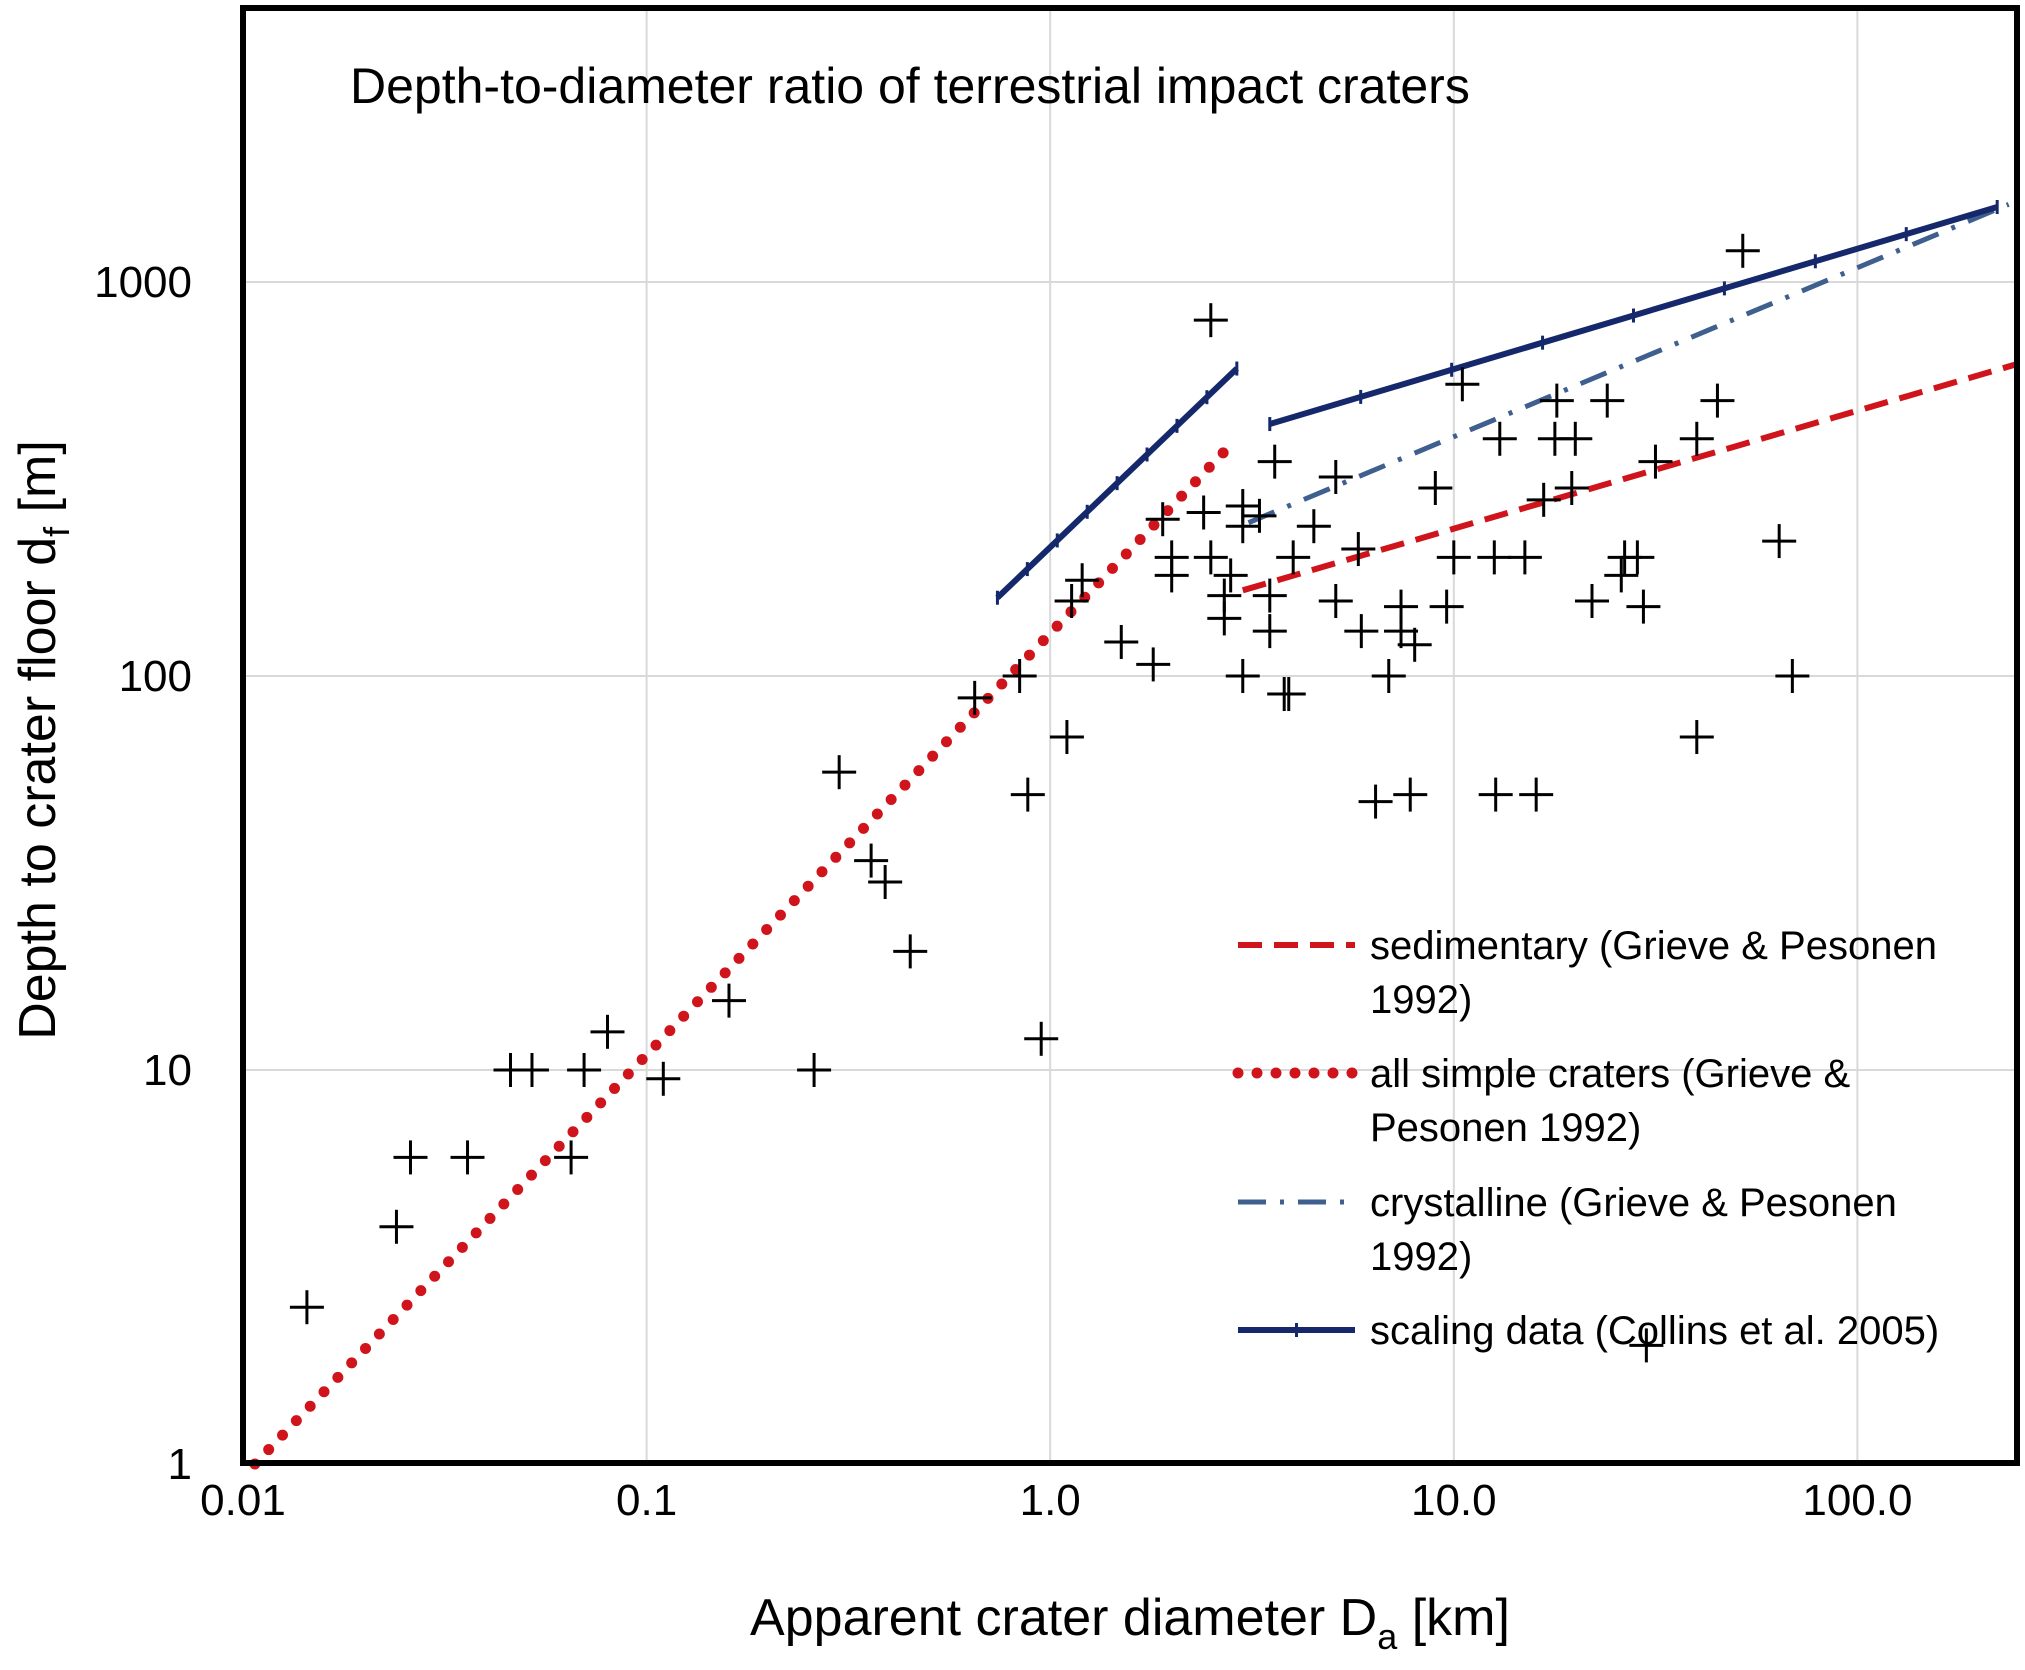 The image size is (2025, 1670). I want to click on legend-label: scaling data (Collins et al. 2005), so click(1654, 1331).